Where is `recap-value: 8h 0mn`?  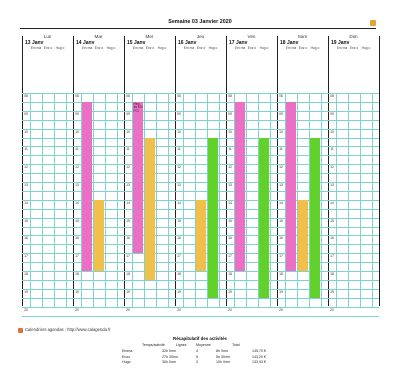 recap-value: 8h 0mn is located at coordinates (222, 351).